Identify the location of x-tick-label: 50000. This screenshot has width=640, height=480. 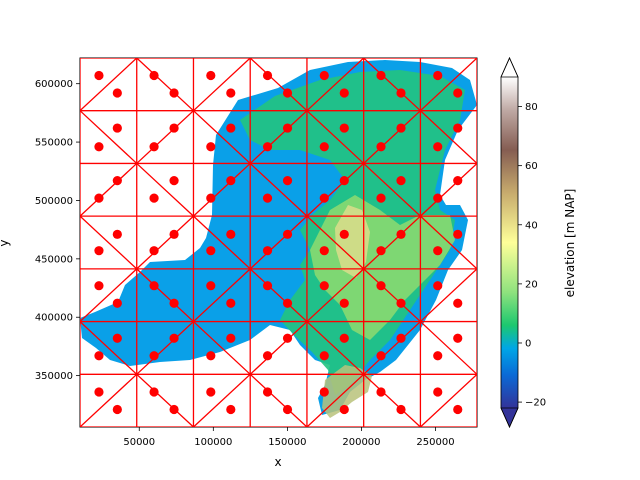
(139, 442).